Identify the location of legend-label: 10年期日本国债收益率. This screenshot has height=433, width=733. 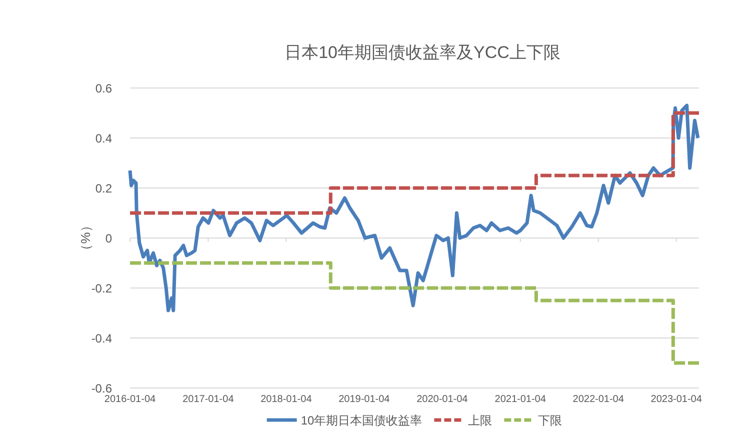
(361, 421).